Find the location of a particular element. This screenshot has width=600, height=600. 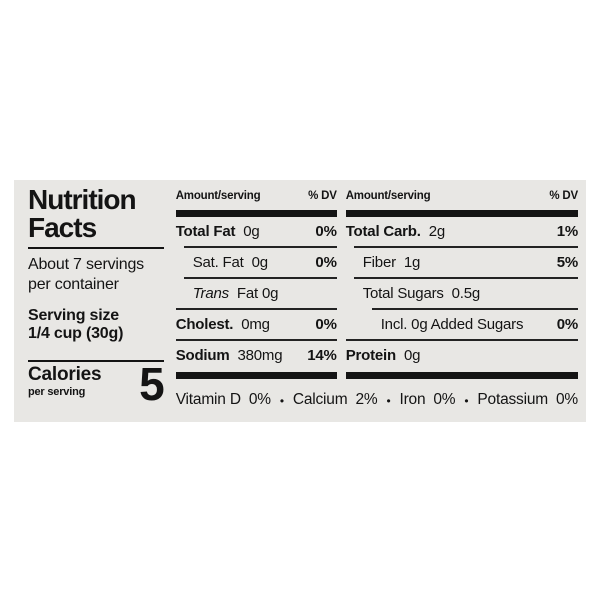

calories-sublabel: per serving is located at coordinates (57, 391).